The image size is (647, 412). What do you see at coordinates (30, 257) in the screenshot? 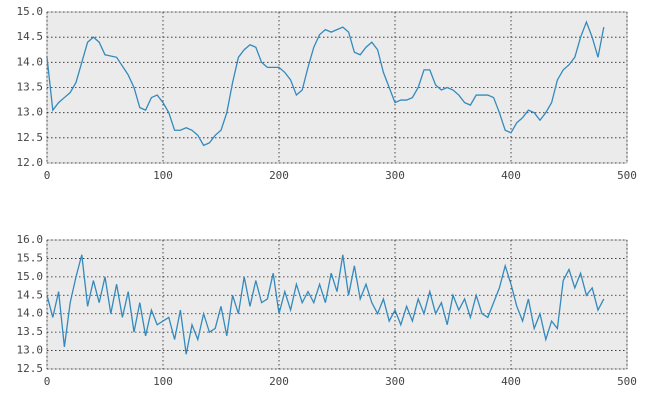
I see `y-tick-label: 15.5` at bounding box center [30, 257].